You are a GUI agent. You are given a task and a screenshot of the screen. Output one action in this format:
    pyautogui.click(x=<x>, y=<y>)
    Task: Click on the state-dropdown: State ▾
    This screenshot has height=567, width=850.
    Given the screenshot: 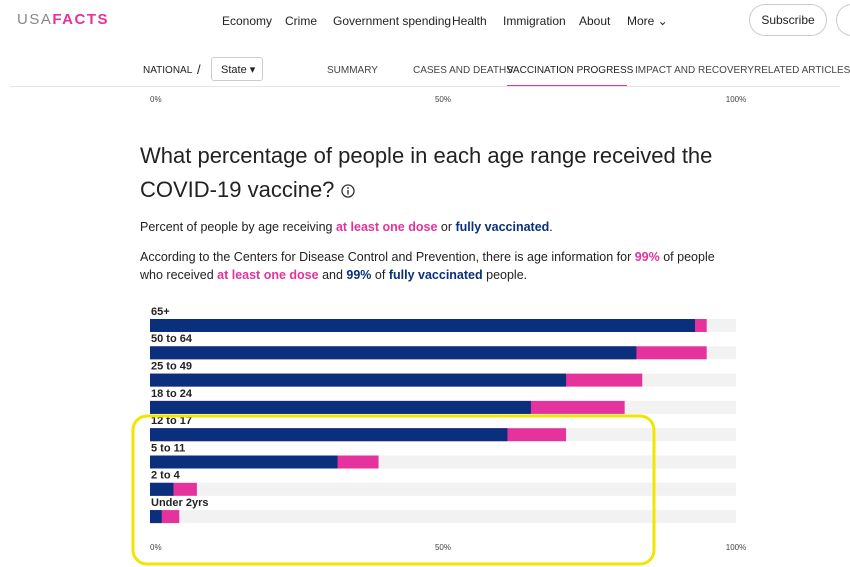 What is the action you would take?
    pyautogui.click(x=237, y=69)
    